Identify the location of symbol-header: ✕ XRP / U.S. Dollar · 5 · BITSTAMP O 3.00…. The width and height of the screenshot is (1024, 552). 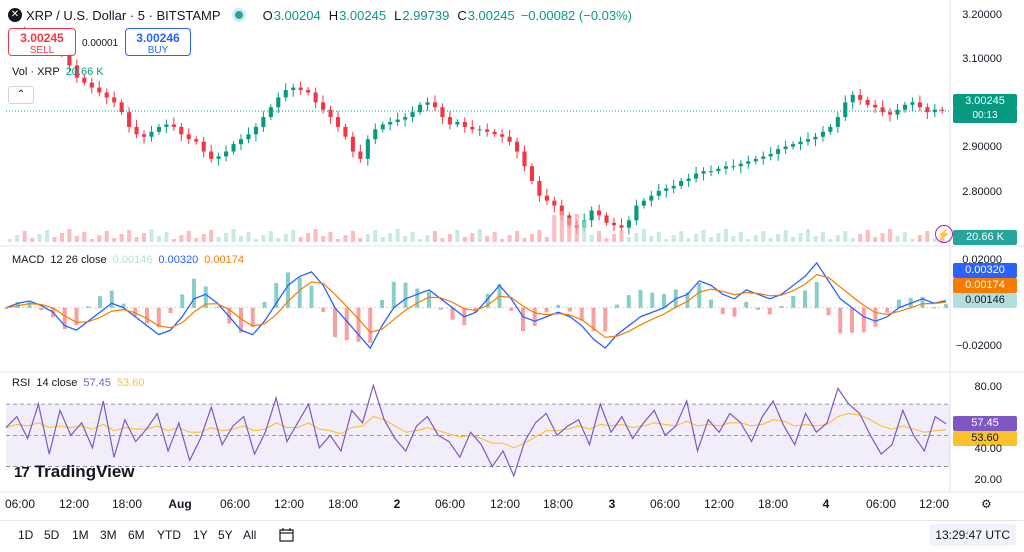
(320, 15).